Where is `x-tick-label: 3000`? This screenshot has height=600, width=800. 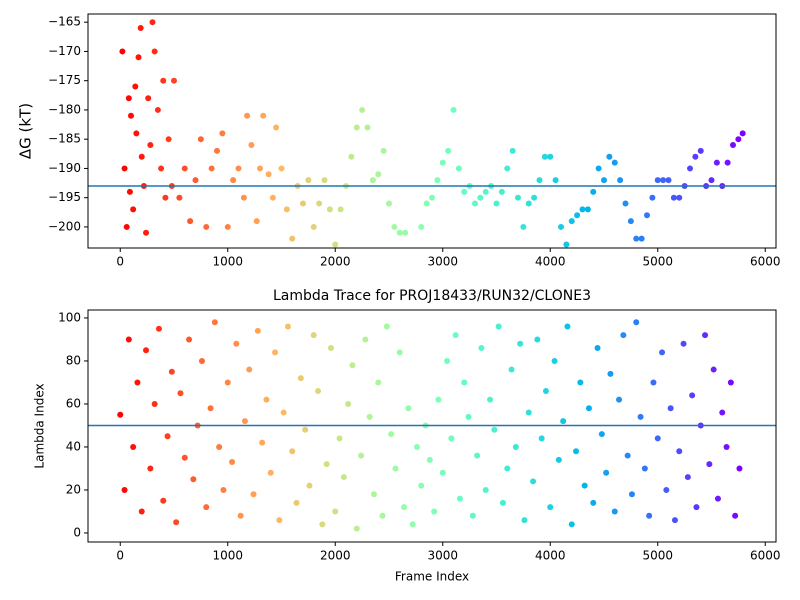
x-tick-label: 3000 is located at coordinates (442, 556).